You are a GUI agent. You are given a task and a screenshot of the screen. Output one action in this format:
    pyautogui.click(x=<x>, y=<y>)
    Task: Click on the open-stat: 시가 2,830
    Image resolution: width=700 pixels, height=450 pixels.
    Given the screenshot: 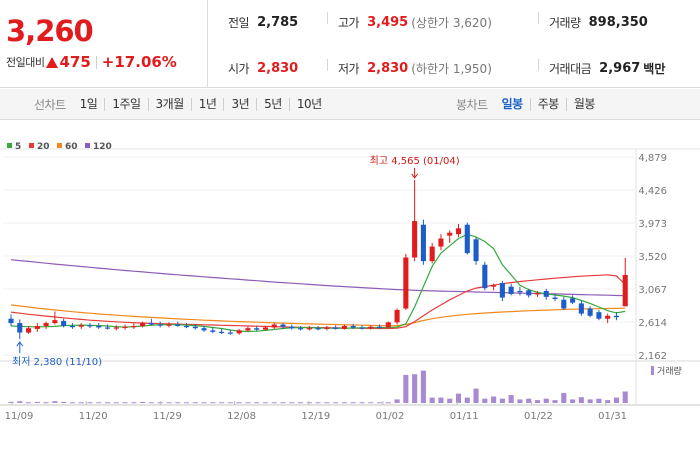 What is the action you would take?
    pyautogui.click(x=263, y=68)
    